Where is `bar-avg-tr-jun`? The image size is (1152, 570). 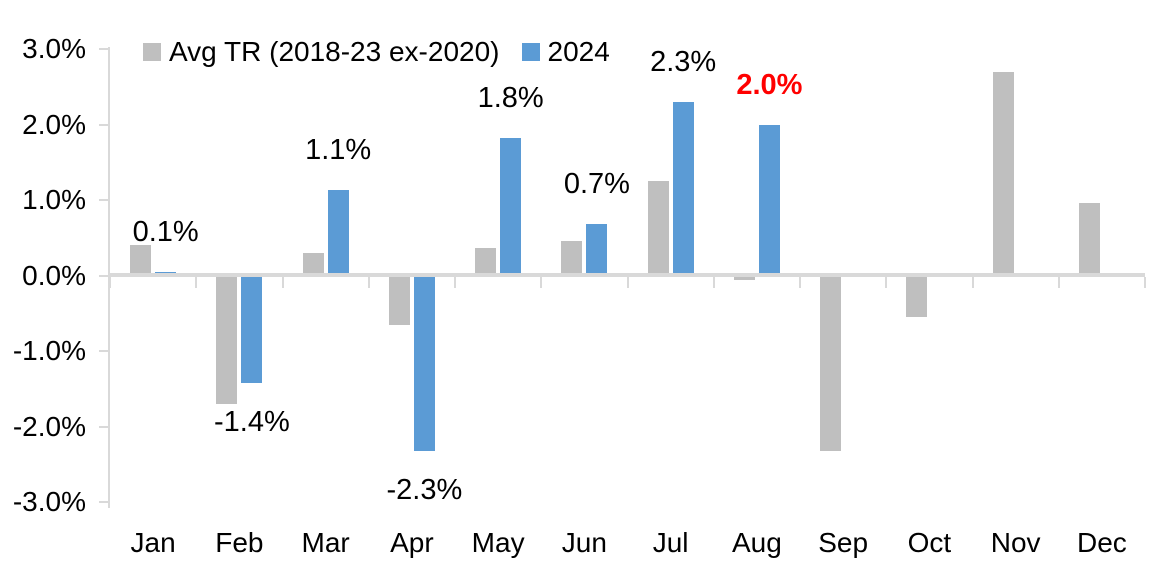
bar-avg-tr-jun is located at coordinates (572, 258).